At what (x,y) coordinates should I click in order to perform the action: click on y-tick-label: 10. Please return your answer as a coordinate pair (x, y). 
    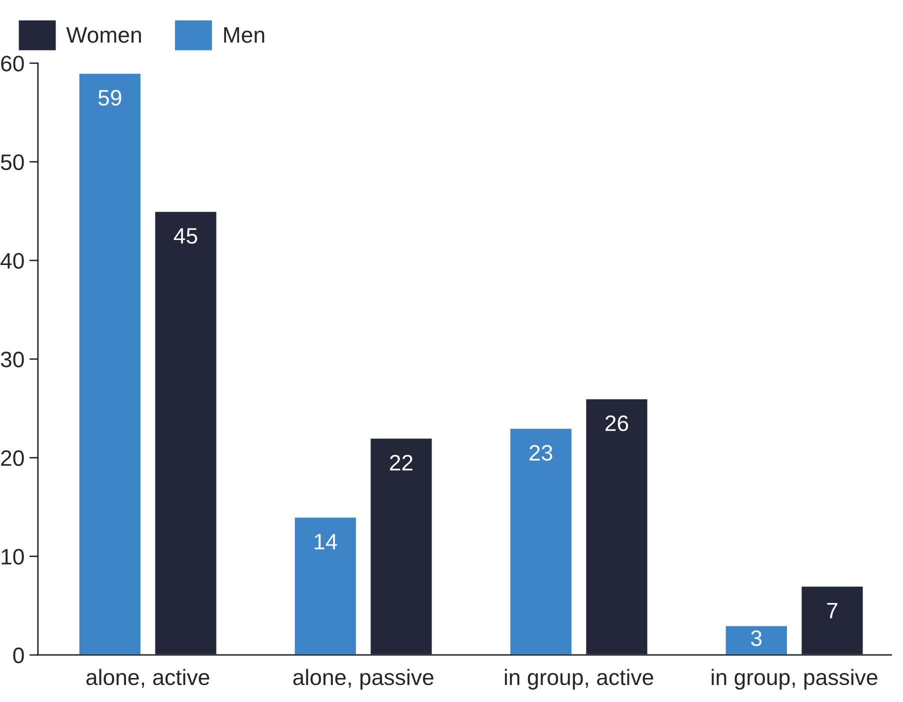
    Looking at the image, I should click on (13, 556).